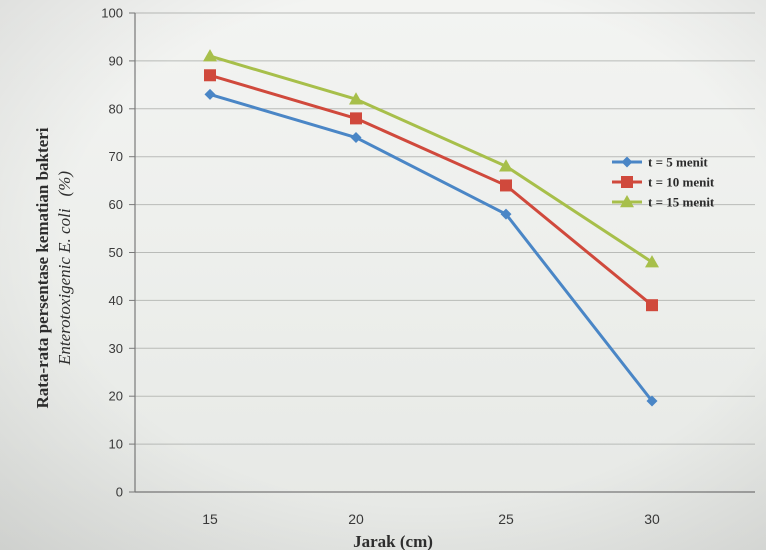 The height and width of the screenshot is (550, 766). Describe the element at coordinates (64, 184) in the screenshot. I see `y-axis-title-unit: (%)` at that location.